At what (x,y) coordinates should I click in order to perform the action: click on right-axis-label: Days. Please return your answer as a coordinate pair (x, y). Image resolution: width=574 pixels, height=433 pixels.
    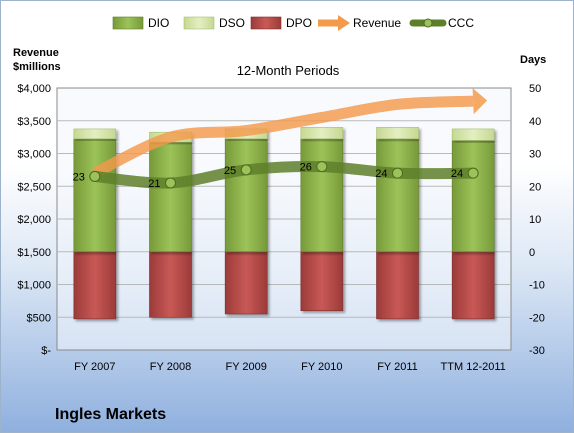
    Looking at the image, I should click on (533, 60).